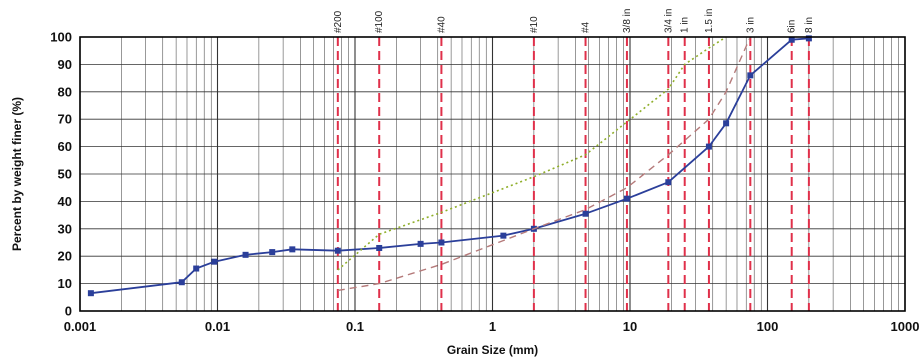 The height and width of the screenshot is (364, 923). What do you see at coordinates (441, 24) in the screenshot?
I see `sieve-label: #40` at bounding box center [441, 24].